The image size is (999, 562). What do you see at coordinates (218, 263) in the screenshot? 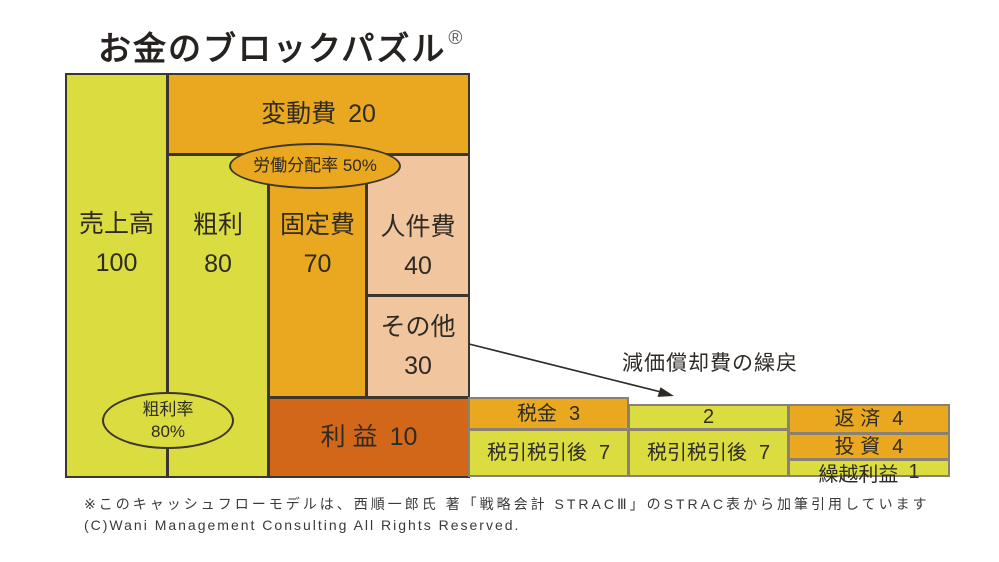
I see `block-gross-profit-value: 80` at bounding box center [218, 263].